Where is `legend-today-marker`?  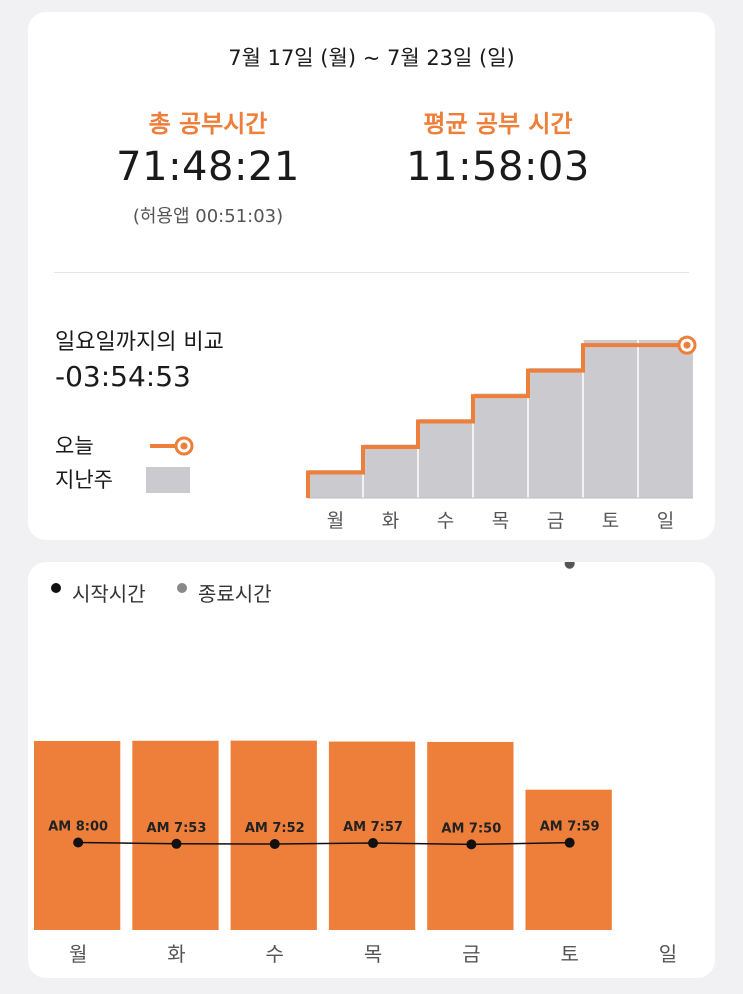
legend-today-marker is located at coordinates (172, 446).